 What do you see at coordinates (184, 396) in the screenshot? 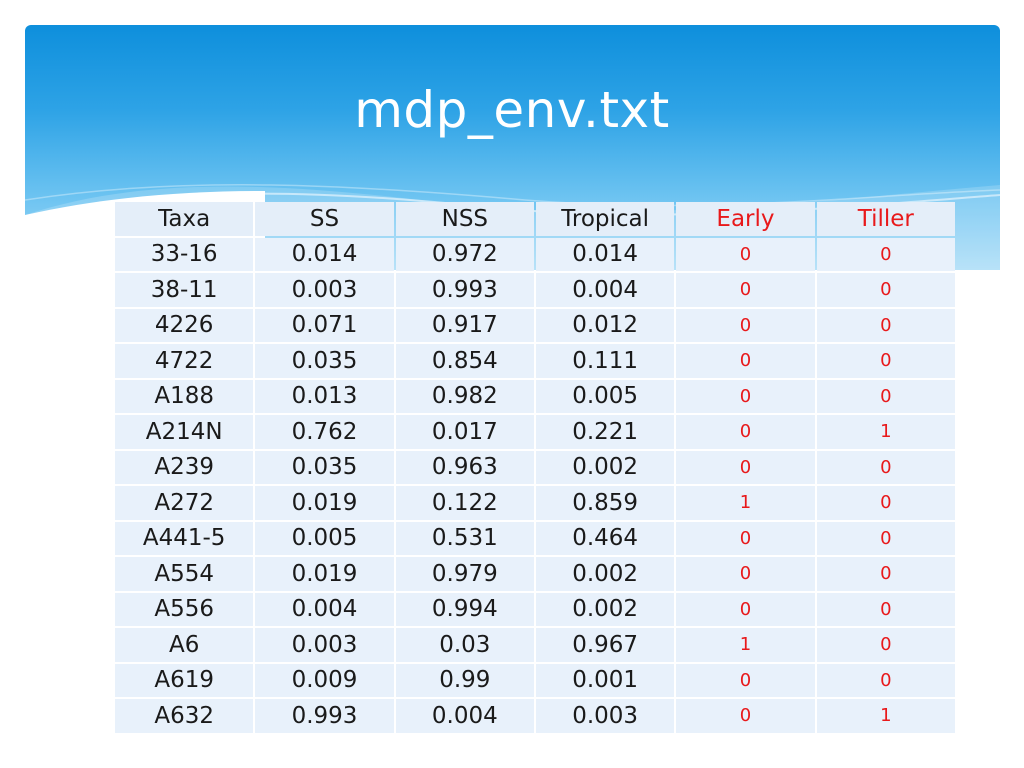
I see `table-cell: A188` at bounding box center [184, 396].